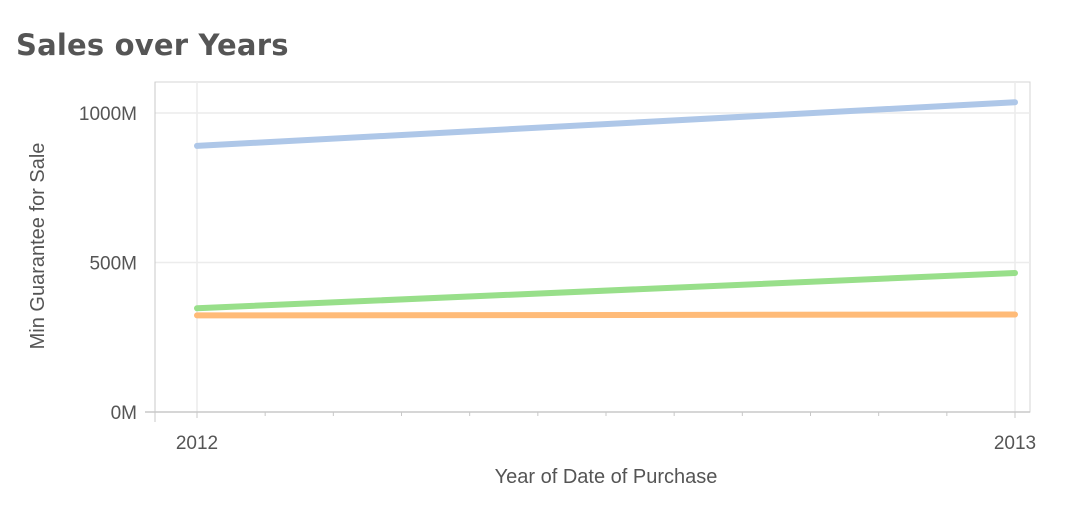 This screenshot has height=510, width=1068. I want to click on y-tick-label: 500M, so click(113, 264).